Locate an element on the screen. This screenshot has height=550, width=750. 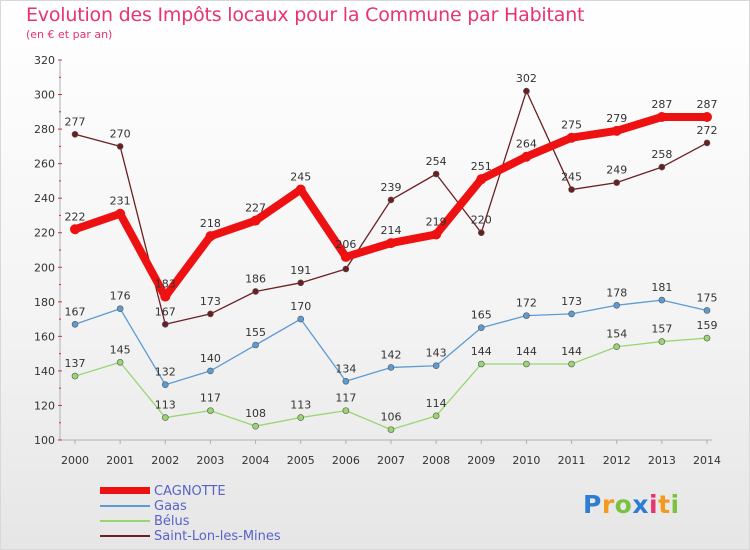
legend-swatch-saint-lon-les-mines is located at coordinates (125, 536).